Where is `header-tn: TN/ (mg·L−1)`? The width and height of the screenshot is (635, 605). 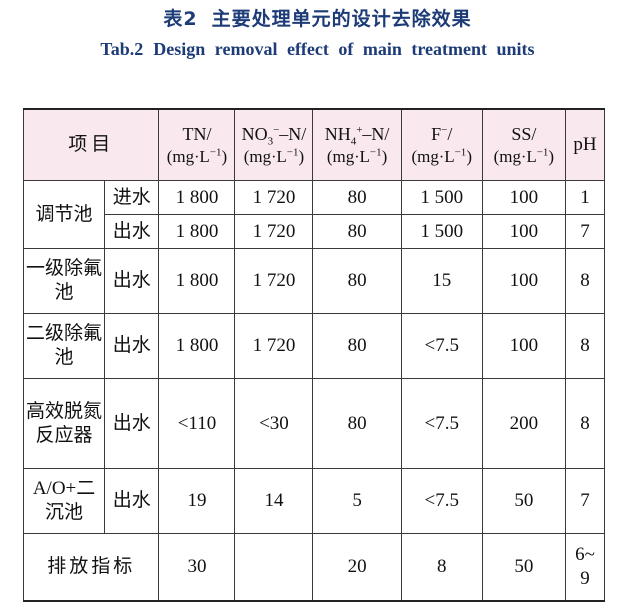
header-tn: TN/ (mg·L−1) is located at coordinates (197, 144).